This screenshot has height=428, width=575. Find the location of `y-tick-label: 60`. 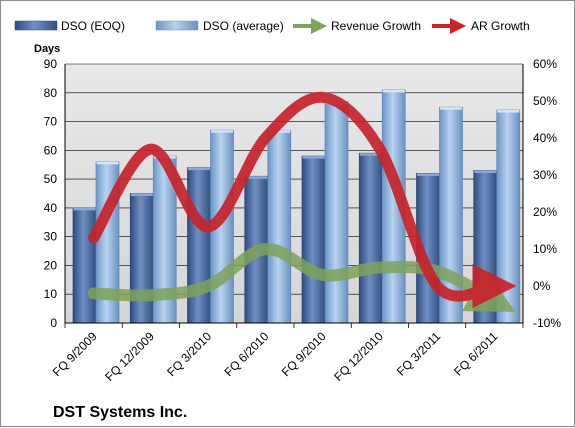

y-tick-label: 60 is located at coordinates (51, 150).